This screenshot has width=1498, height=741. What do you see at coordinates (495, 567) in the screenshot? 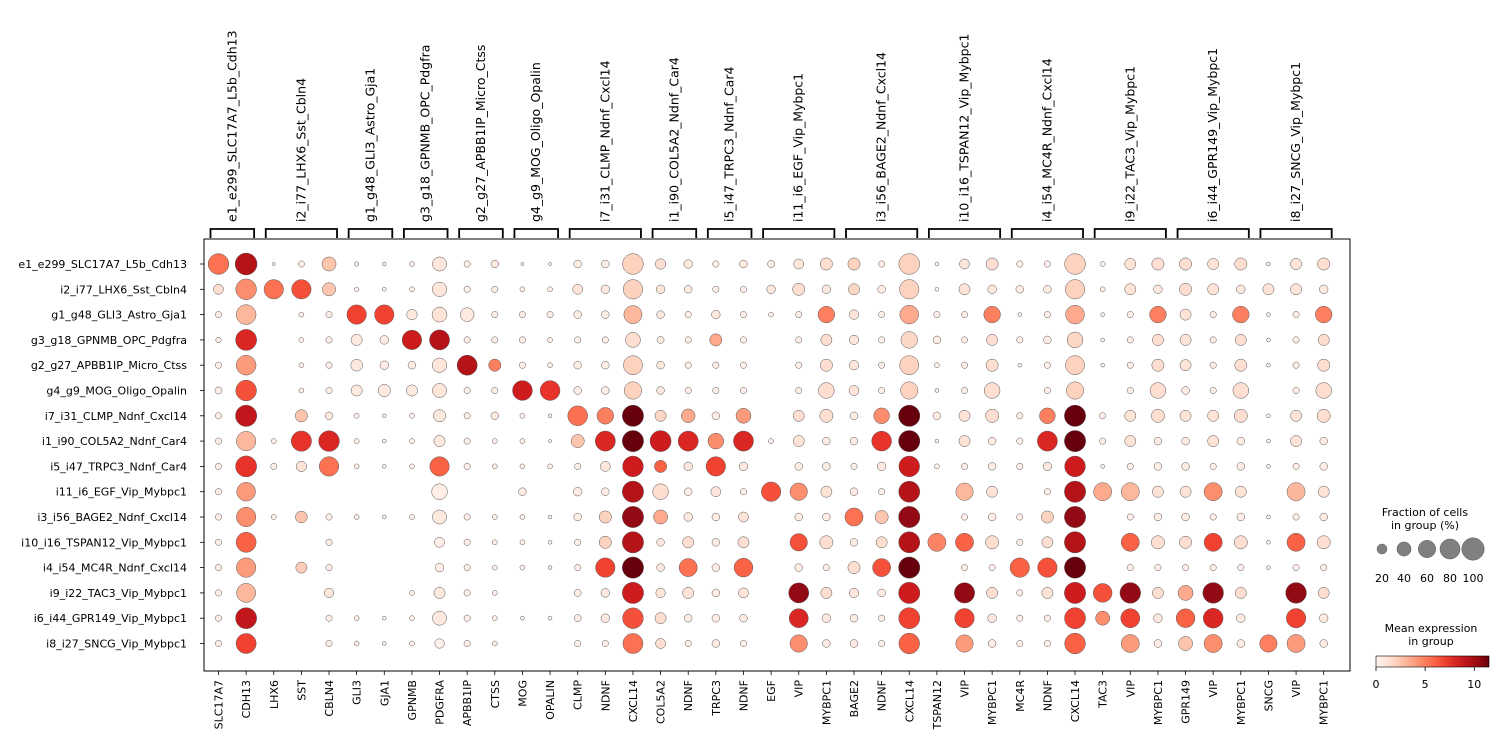
I see `dot-ctss-row13` at bounding box center [495, 567].